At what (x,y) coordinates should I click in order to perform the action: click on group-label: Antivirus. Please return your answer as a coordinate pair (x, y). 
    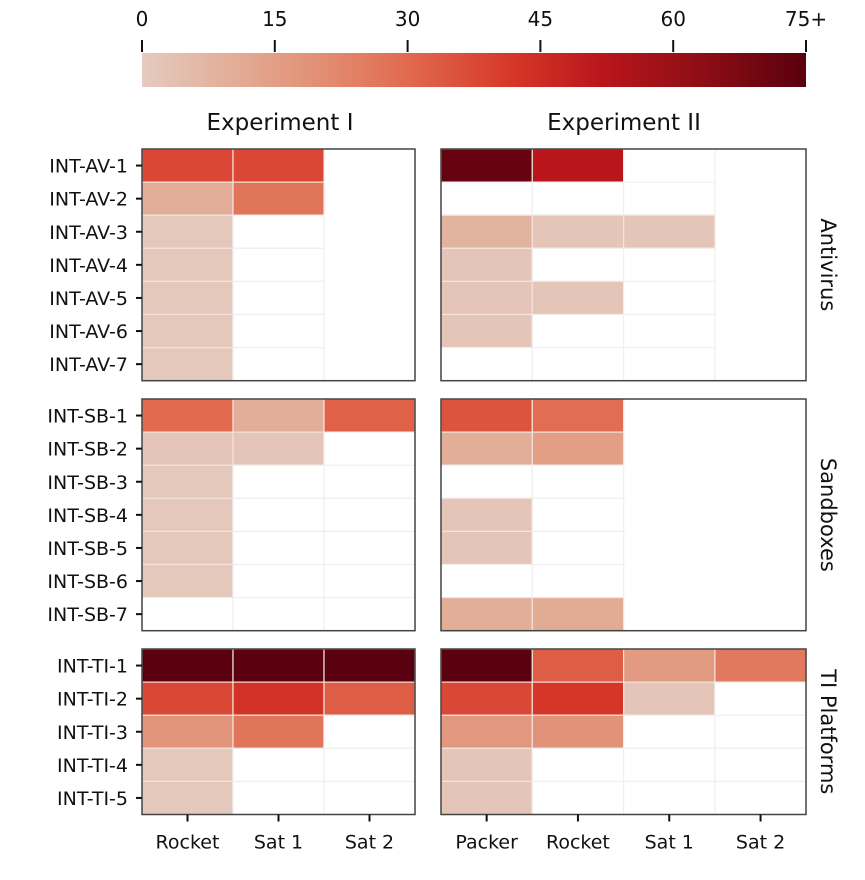
    Looking at the image, I should click on (828, 264).